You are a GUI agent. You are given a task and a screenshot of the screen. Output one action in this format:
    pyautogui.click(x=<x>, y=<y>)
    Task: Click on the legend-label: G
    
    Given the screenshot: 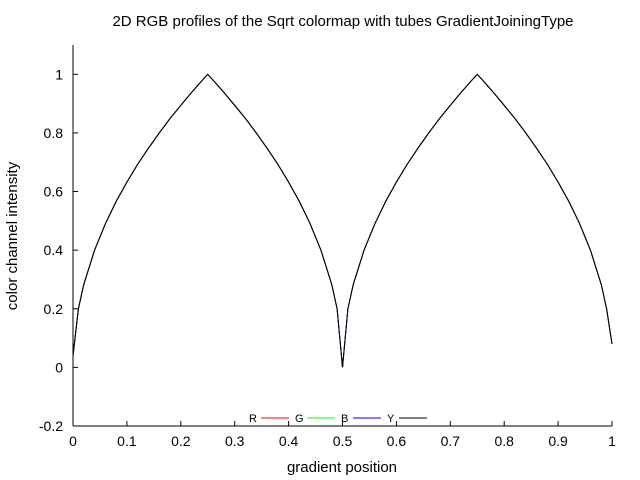 What is the action you would take?
    pyautogui.click(x=299, y=419)
    